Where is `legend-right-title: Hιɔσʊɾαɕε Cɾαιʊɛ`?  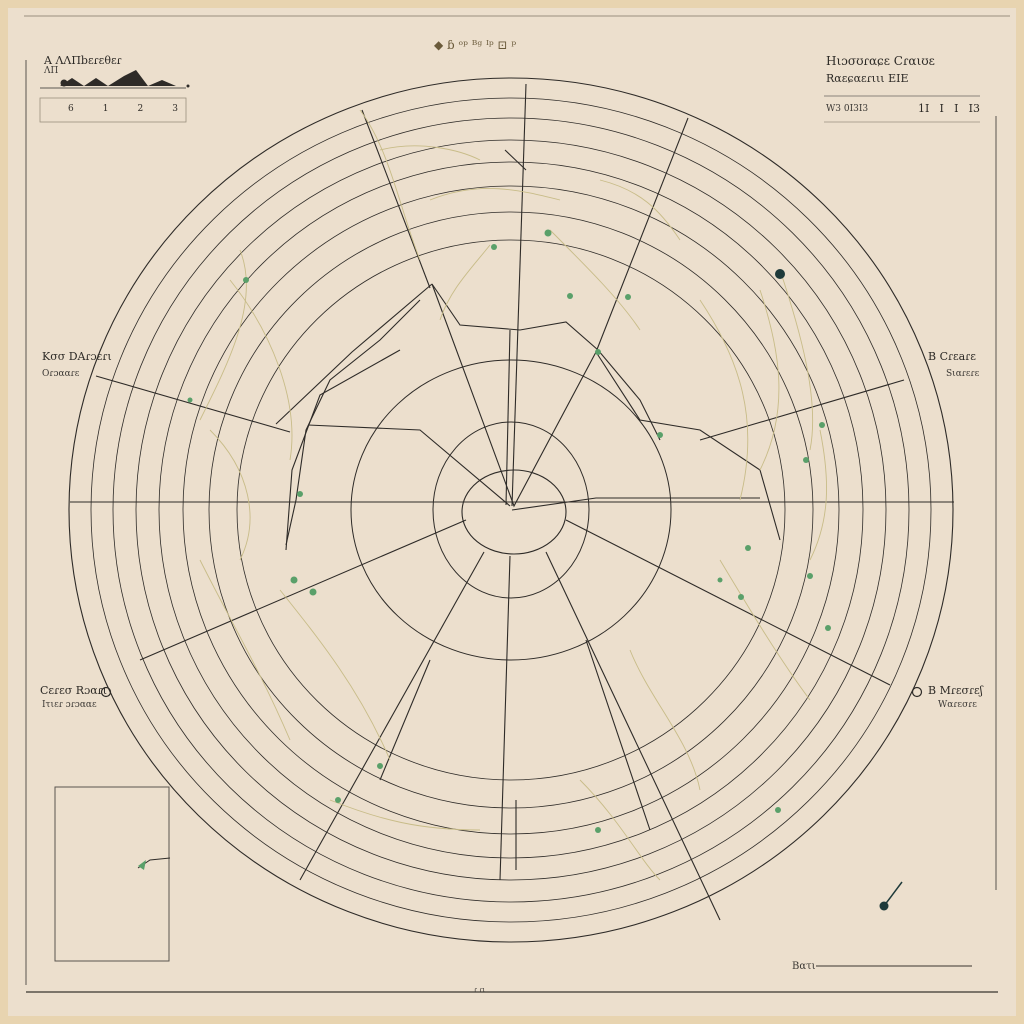
legend-right-title: Hιɔσʊɾαɕε Cɾαιʊɛ is located at coordinates (880, 61).